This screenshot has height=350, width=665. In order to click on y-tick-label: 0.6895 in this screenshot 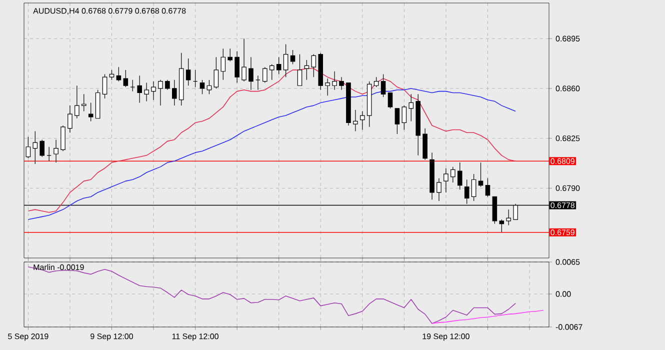, I will do `click(568, 39)`.